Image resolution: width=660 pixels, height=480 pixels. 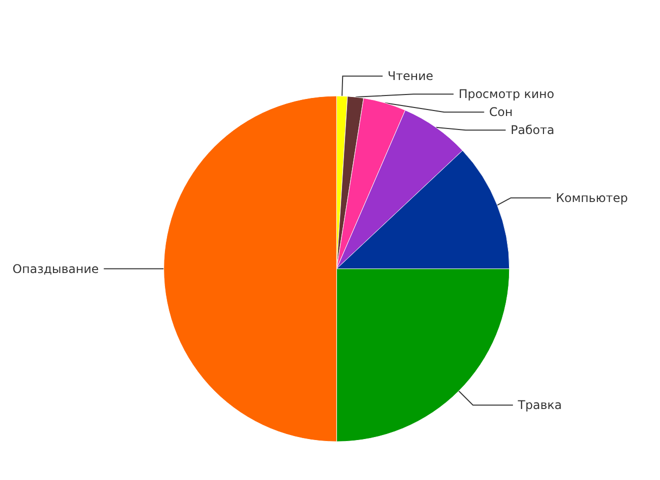 What do you see at coordinates (411, 76) in the screenshot?
I see `slice-label: Чтение` at bounding box center [411, 76].